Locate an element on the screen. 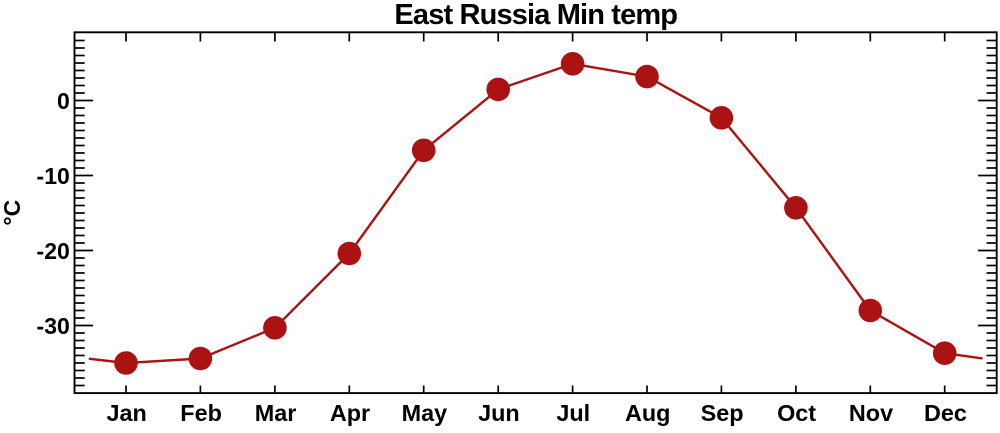  svg-text: Aug is located at coordinates (647, 413).